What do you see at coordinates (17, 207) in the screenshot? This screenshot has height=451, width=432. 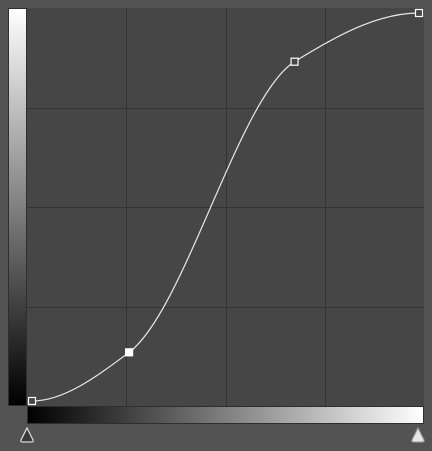 I see `input-gradient-bar` at bounding box center [17, 207].